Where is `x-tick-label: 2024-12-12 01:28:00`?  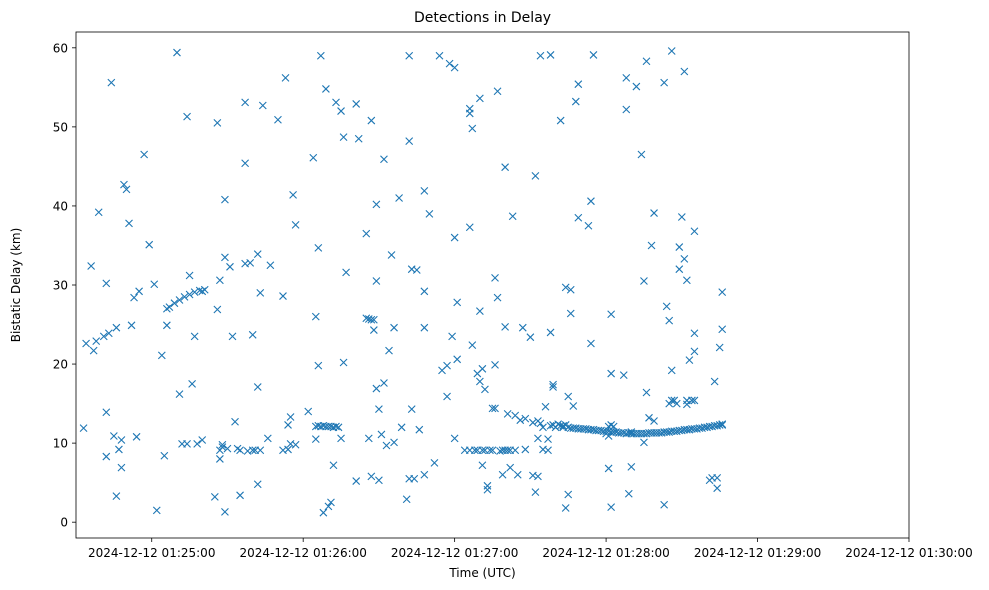 x-tick-label: 2024-12-12 01:28:00 is located at coordinates (605, 553).